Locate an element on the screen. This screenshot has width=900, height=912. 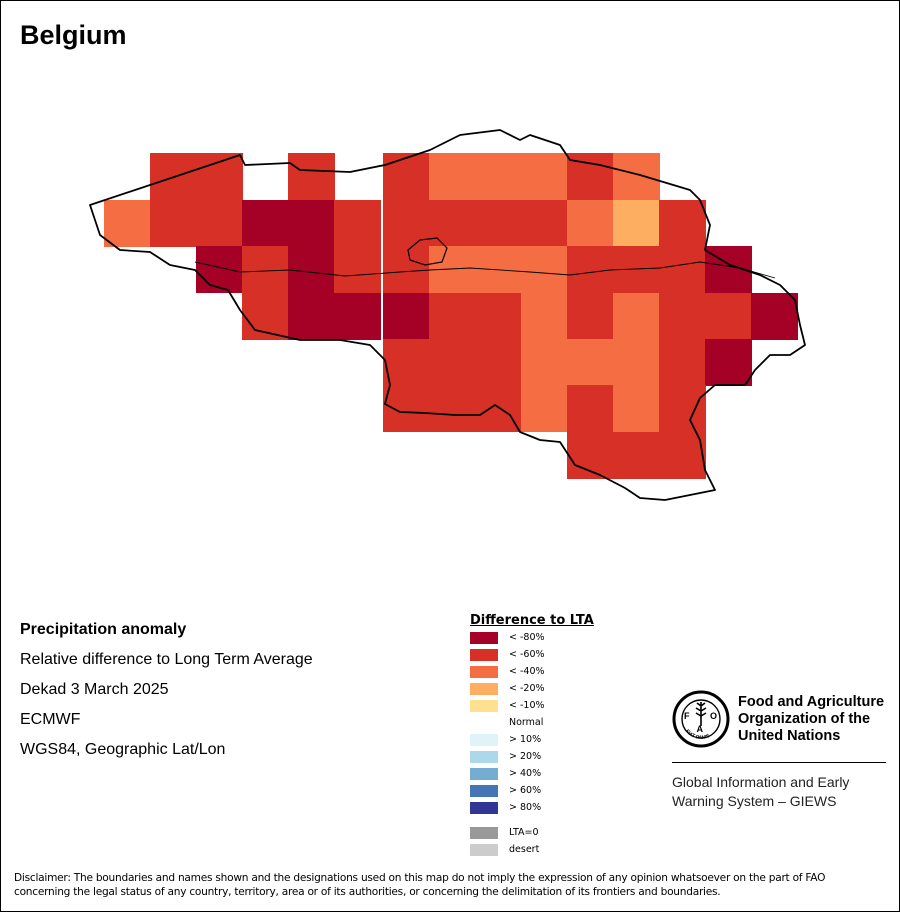
legend-item: Normal is located at coordinates (532, 723).